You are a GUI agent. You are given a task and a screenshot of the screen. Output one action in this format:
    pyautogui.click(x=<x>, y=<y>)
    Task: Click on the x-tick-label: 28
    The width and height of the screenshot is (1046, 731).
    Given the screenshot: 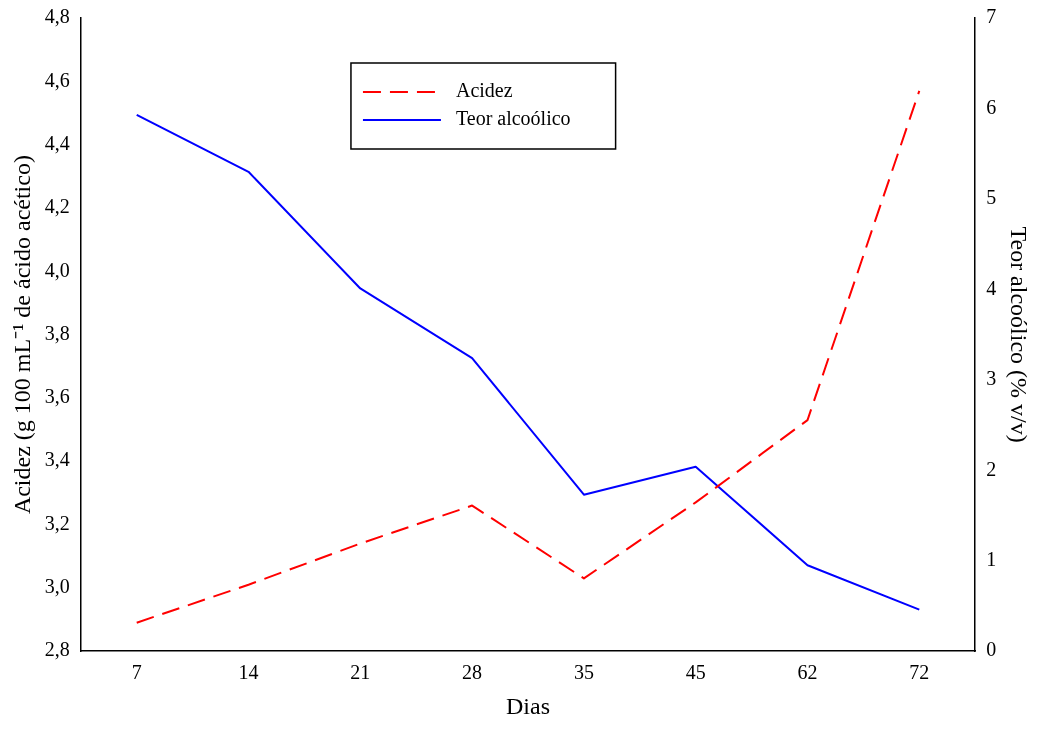 What is the action you would take?
    pyautogui.click(x=472, y=672)
    